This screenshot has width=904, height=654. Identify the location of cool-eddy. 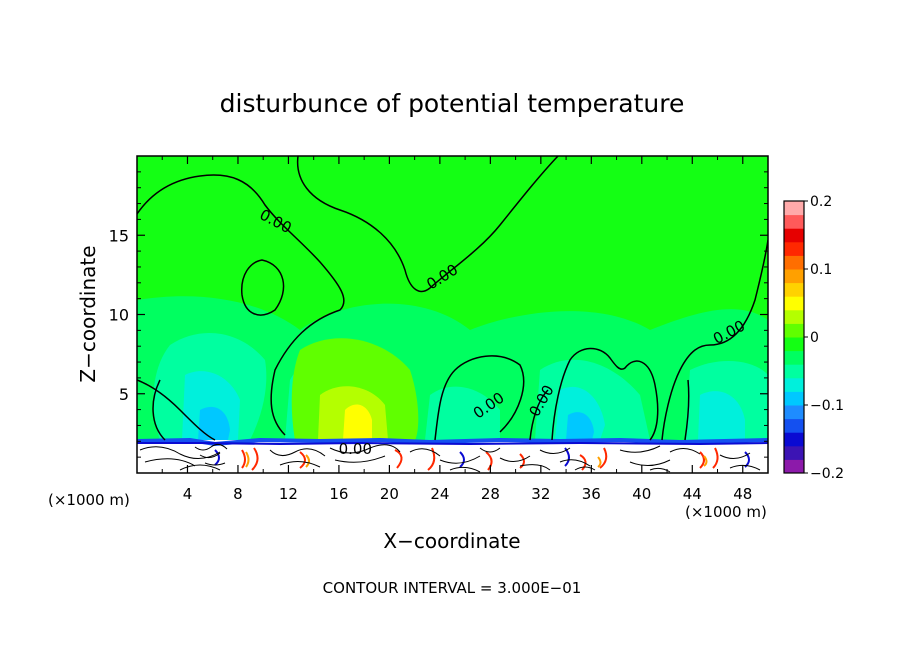
(482, 457).